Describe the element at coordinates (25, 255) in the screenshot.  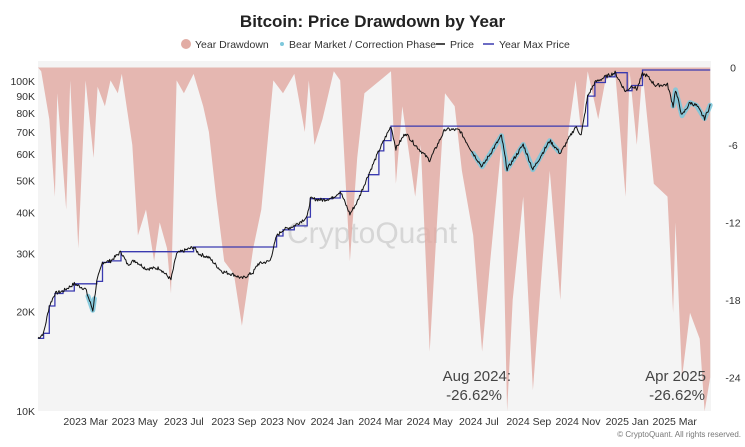
I see `left-tick-label: 30K` at that location.